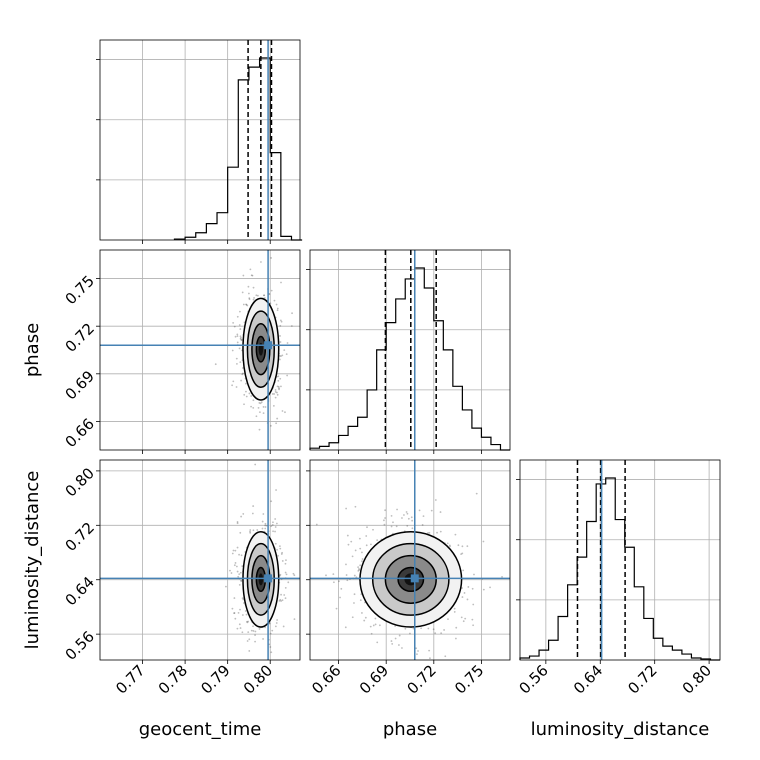 The image size is (760, 760). What do you see at coordinates (697, 679) in the screenshot?
I see `xaxis-luminosity_distance-xtick-label-3: 0.80` at bounding box center [697, 679].